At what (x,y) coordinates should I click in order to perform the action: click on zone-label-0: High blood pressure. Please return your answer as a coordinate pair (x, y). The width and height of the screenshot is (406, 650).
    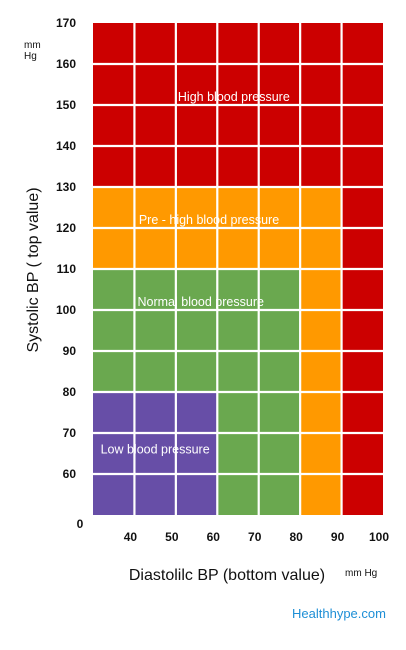
    Looking at the image, I should click on (234, 97).